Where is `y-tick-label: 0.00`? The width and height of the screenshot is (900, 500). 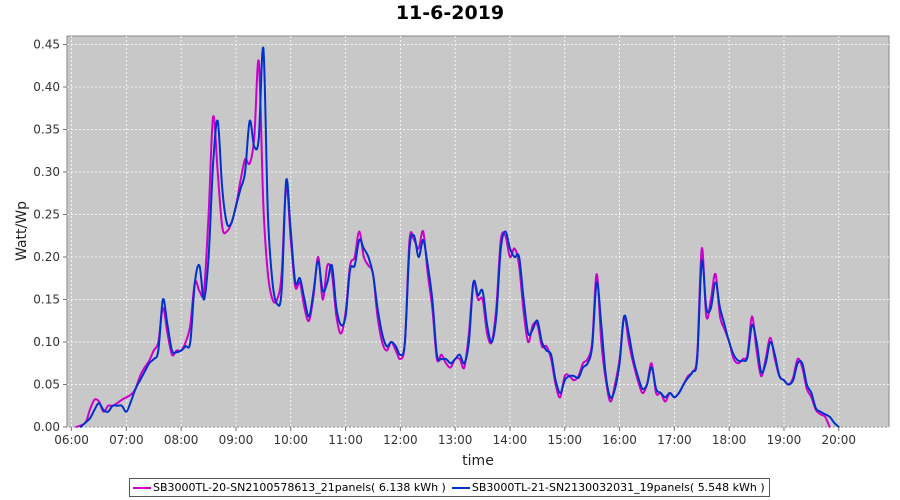
y-tick-label: 0.00 is located at coordinates (46, 427).